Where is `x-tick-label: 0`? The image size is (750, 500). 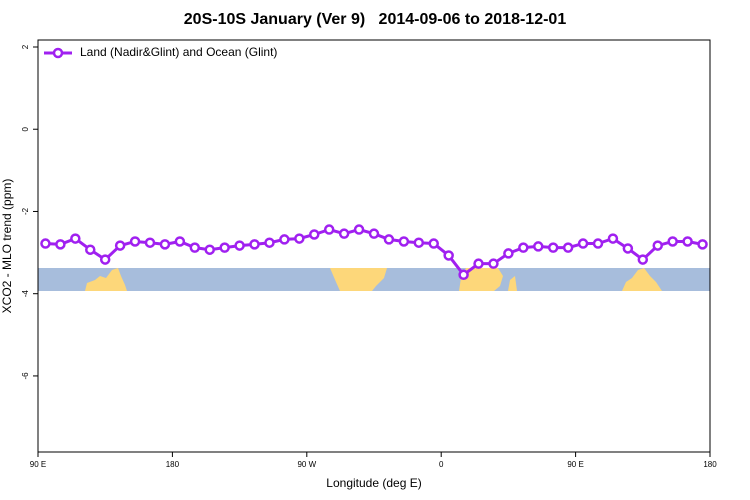
x-tick-label: 0 is located at coordinates (441, 464).